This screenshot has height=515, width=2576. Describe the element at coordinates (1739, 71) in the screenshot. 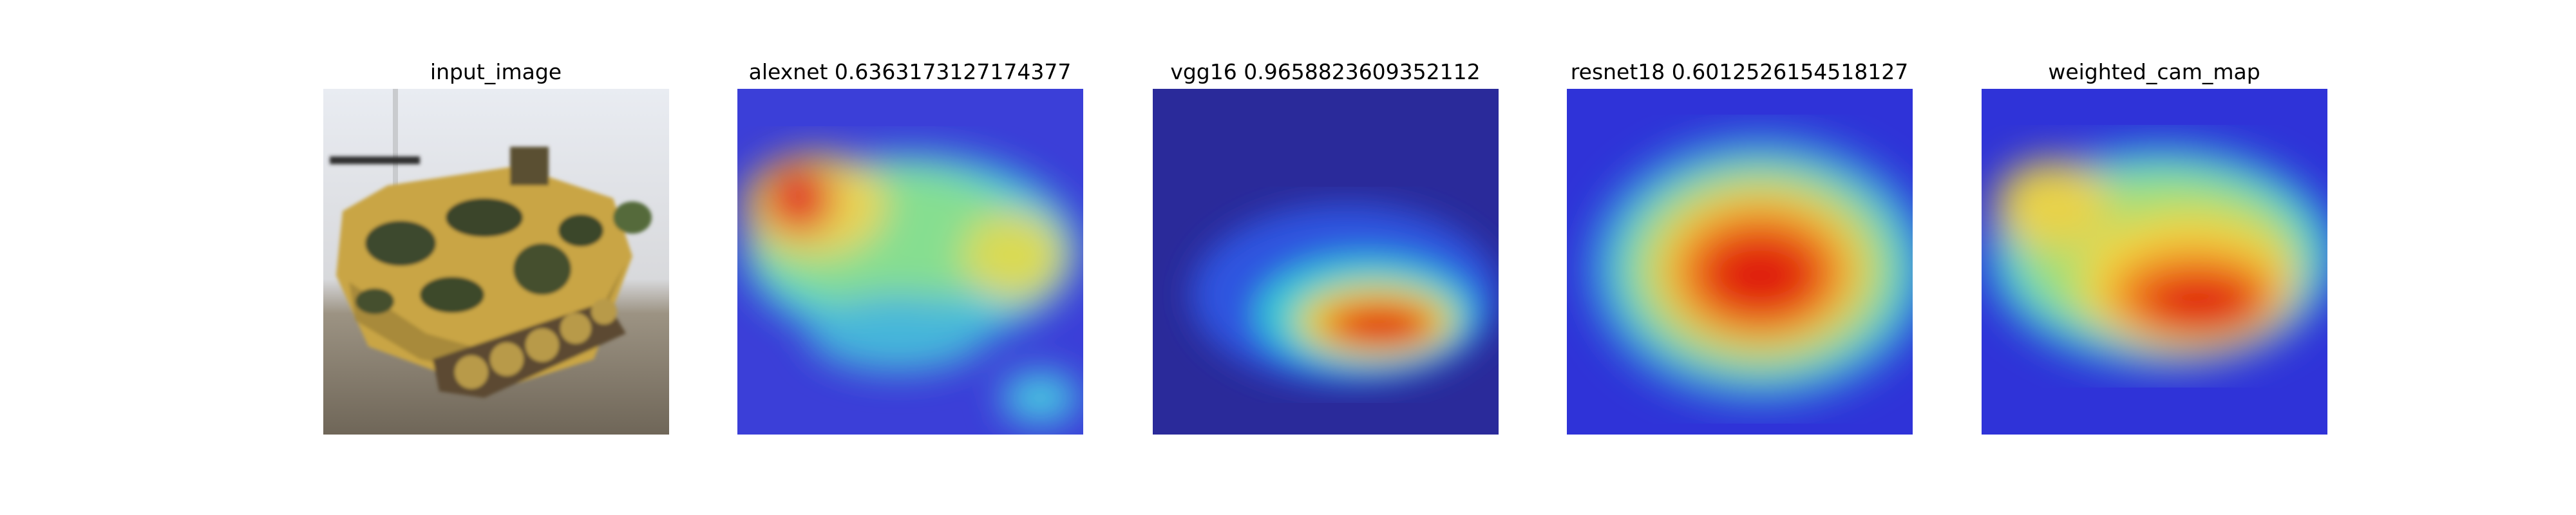

I see `resnet18-title: resnet18 0.6012526154518127` at that location.